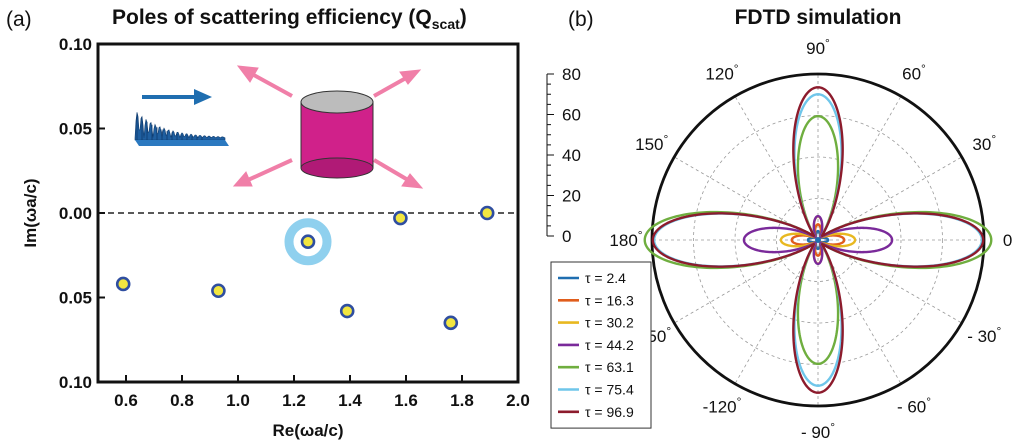 This screenshot has width=1013, height=444. I want to click on x-tick-label: 1.2, so click(294, 400).